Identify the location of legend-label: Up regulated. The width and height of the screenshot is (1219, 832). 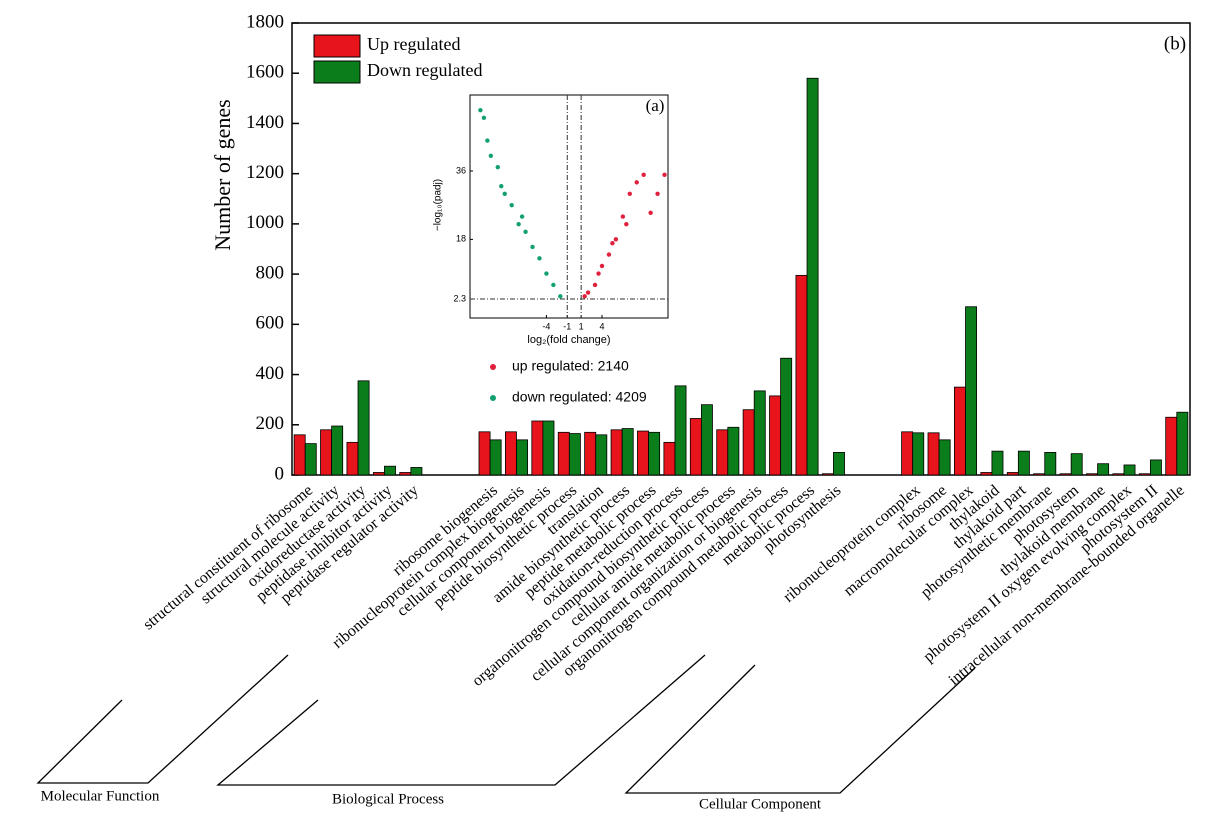
(413, 44).